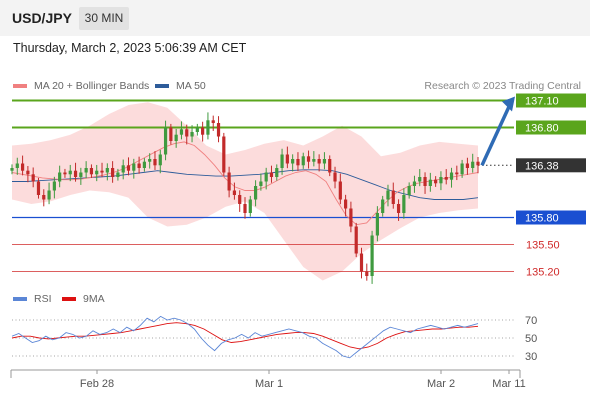 Image resolution: width=590 pixels, height=400 pixels. What do you see at coordinates (162, 86) in the screenshot?
I see `ma50-swatch` at bounding box center [162, 86].